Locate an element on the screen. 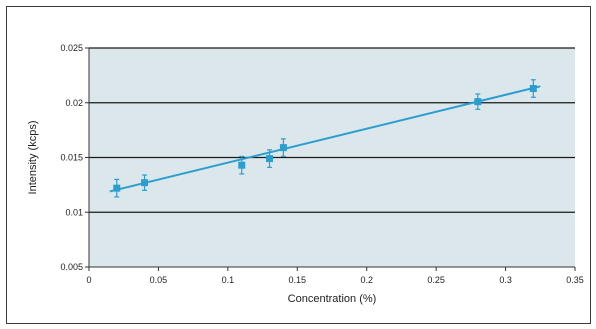  x-axis-label: Concentration (%) is located at coordinates (332, 299).